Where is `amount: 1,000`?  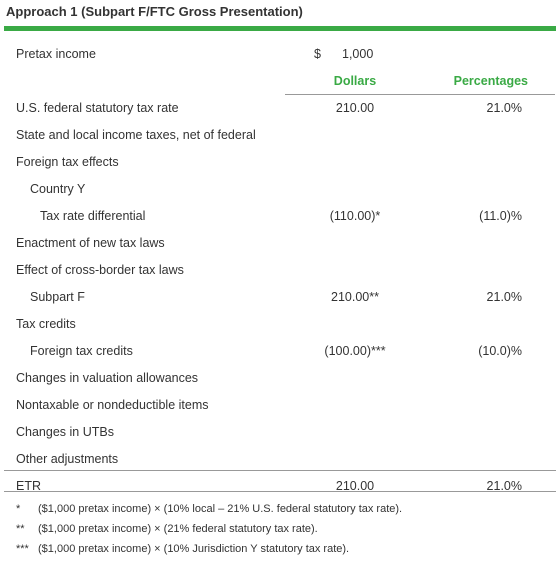
amount: 1,000 is located at coordinates (358, 54).